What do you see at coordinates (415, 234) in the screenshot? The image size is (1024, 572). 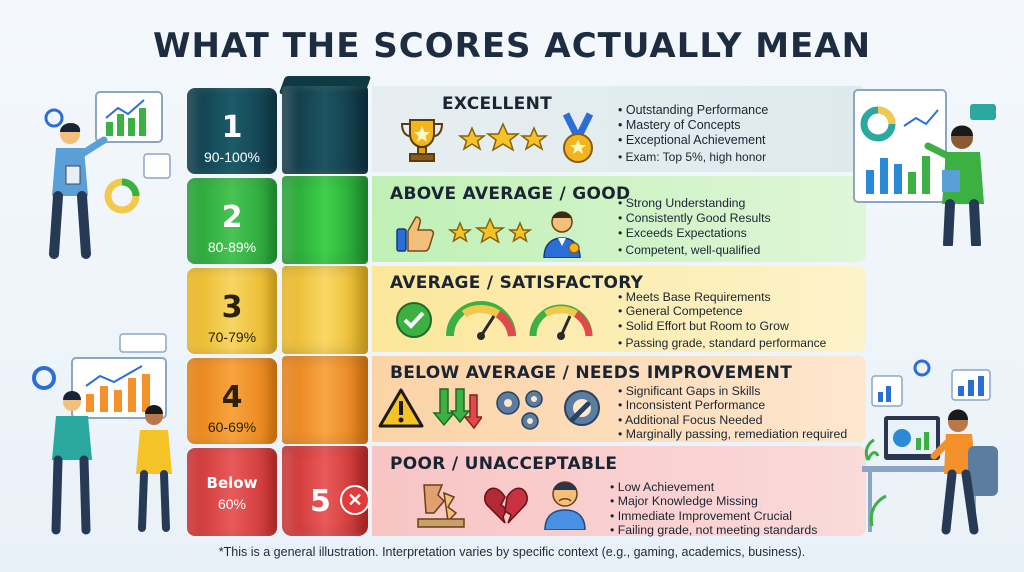 I see `thumbs-up-icon` at bounding box center [415, 234].